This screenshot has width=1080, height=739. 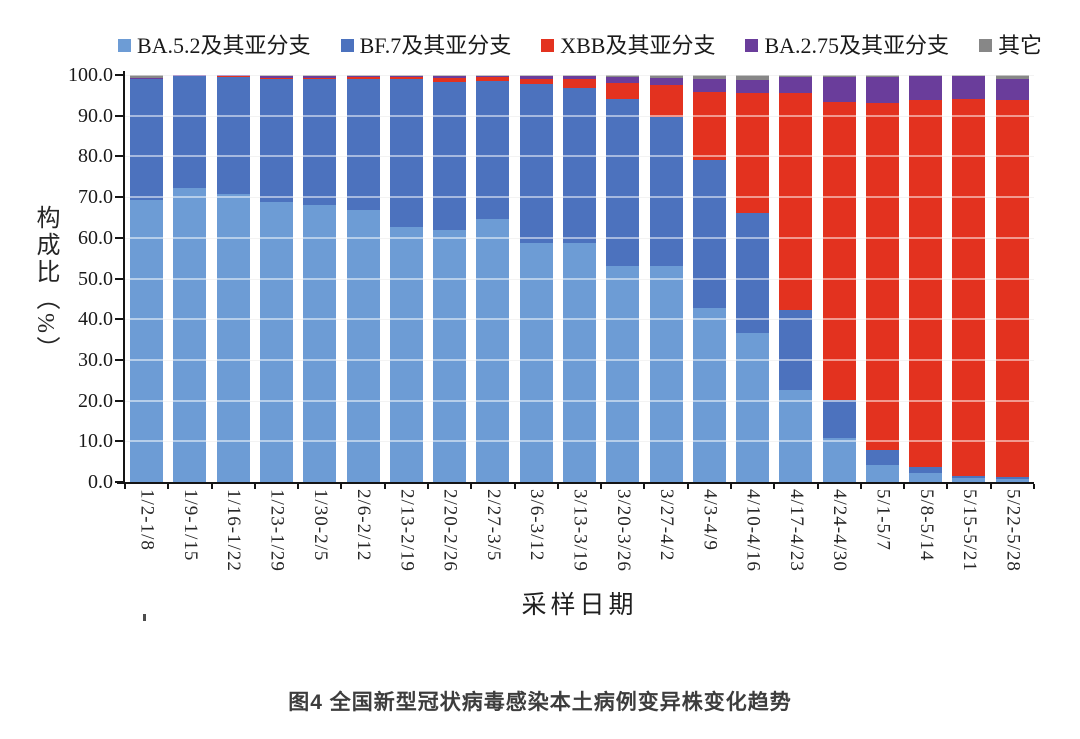 What do you see at coordinates (124, 277) in the screenshot?
I see `y-axis-line` at bounding box center [124, 277].